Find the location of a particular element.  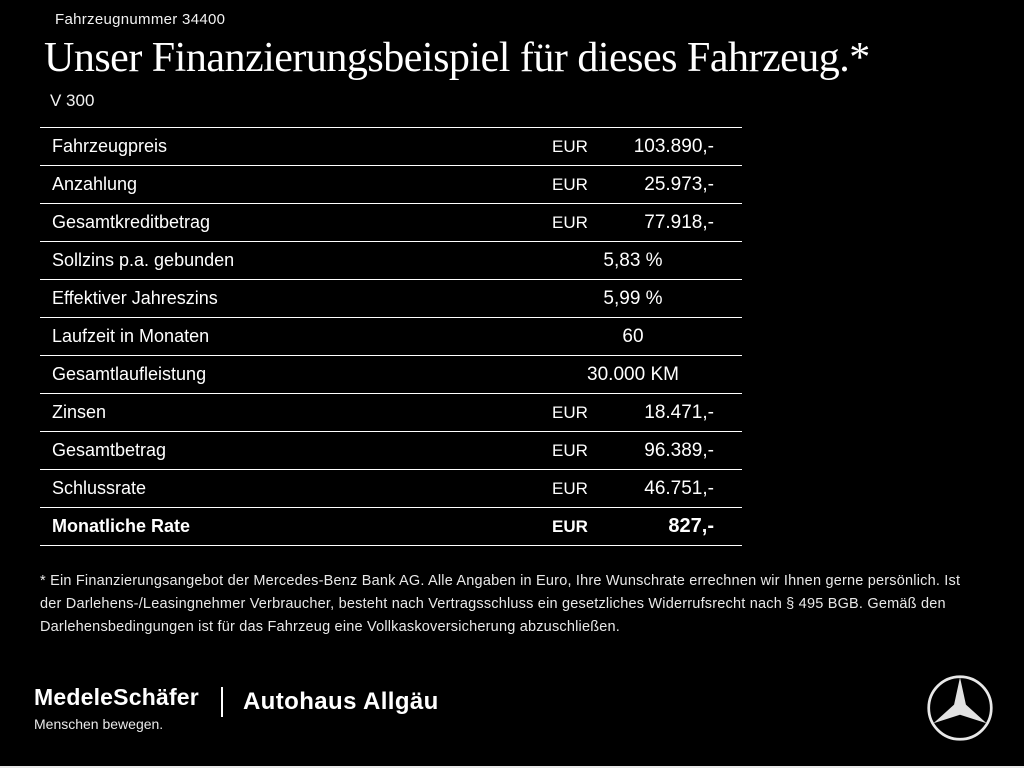

finance-row: Monatliche Rate EUR 827,- is located at coordinates (391, 526).